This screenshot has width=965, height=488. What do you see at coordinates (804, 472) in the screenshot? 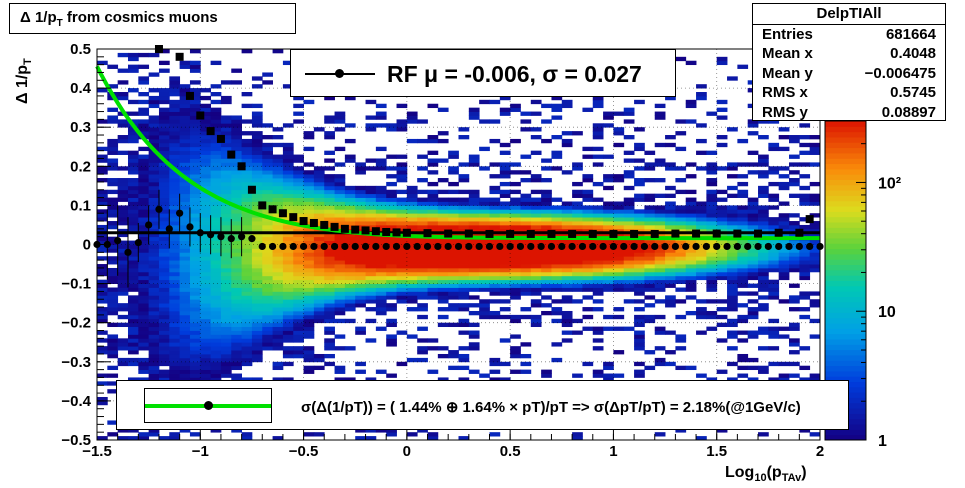
I see `xlabel-part: )` at bounding box center [804, 472].